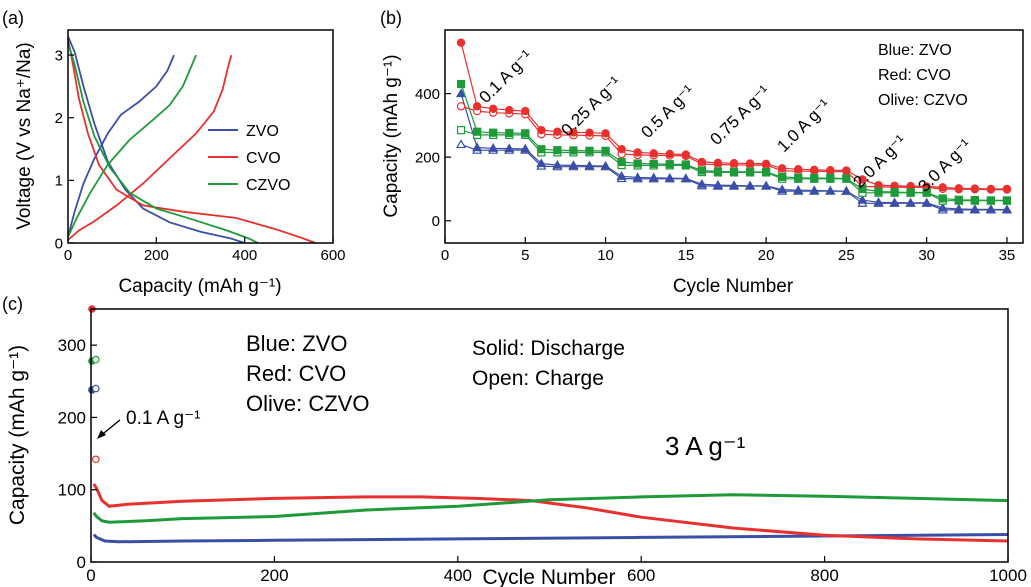  What do you see at coordinates (59, 181) in the screenshot?
I see `panel-a-ytick-label: 1` at bounding box center [59, 181].